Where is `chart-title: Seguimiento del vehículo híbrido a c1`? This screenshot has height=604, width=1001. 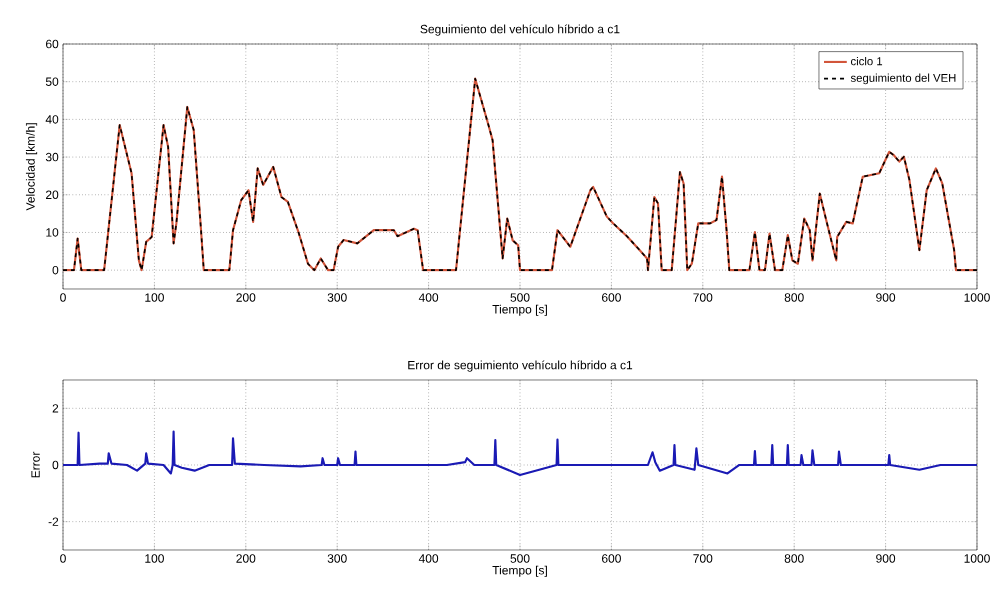
chart-title: Seguimiento del vehículo híbrido a c1 is located at coordinates (520, 30).